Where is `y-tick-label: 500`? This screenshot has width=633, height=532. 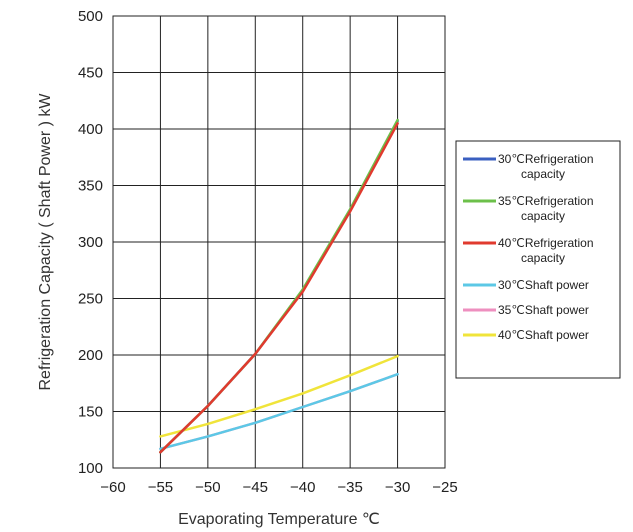
y-tick-label: 500 is located at coordinates (90, 16).